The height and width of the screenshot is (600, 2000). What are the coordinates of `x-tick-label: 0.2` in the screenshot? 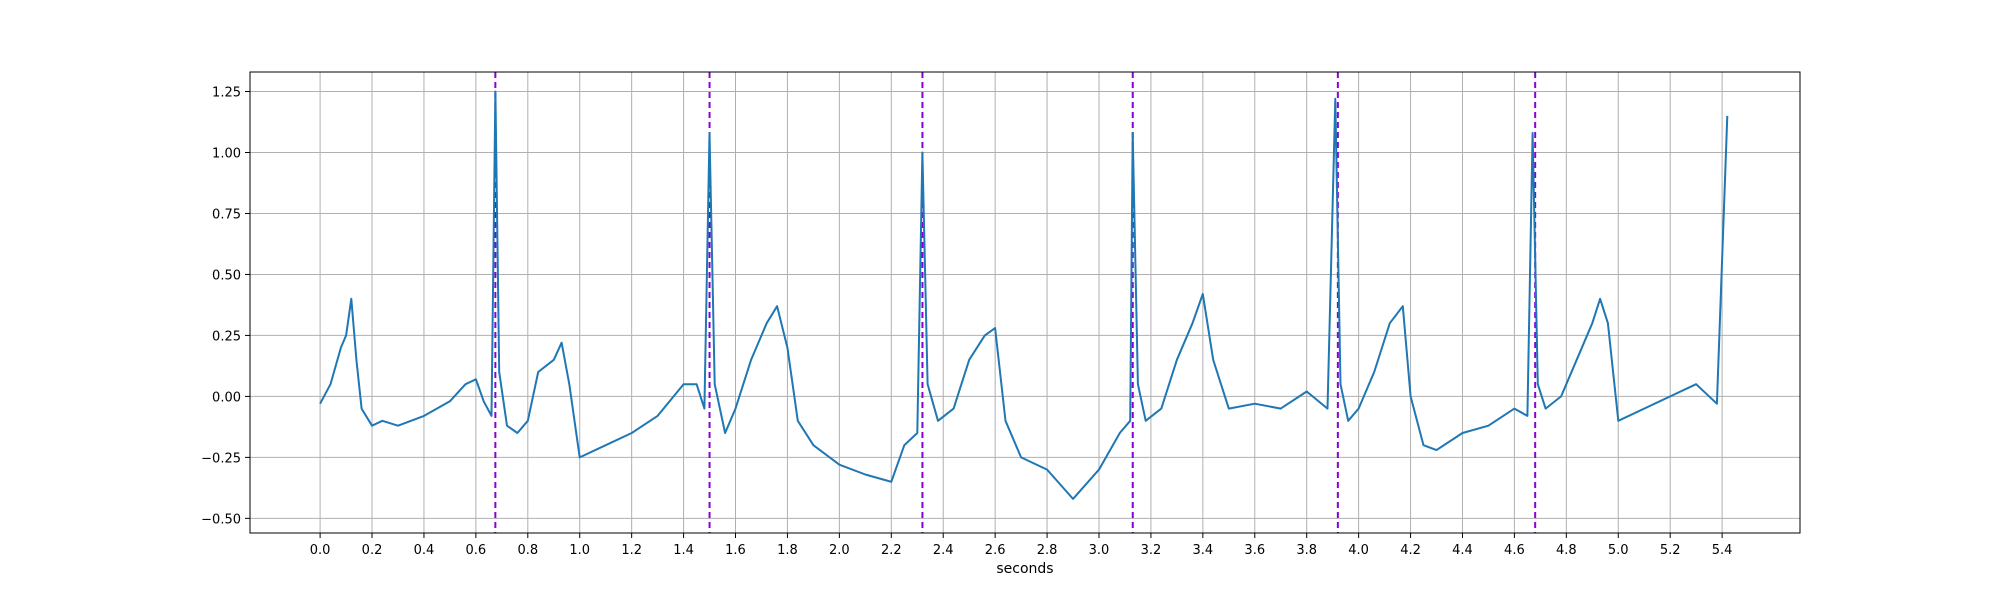 It's located at (372, 550).